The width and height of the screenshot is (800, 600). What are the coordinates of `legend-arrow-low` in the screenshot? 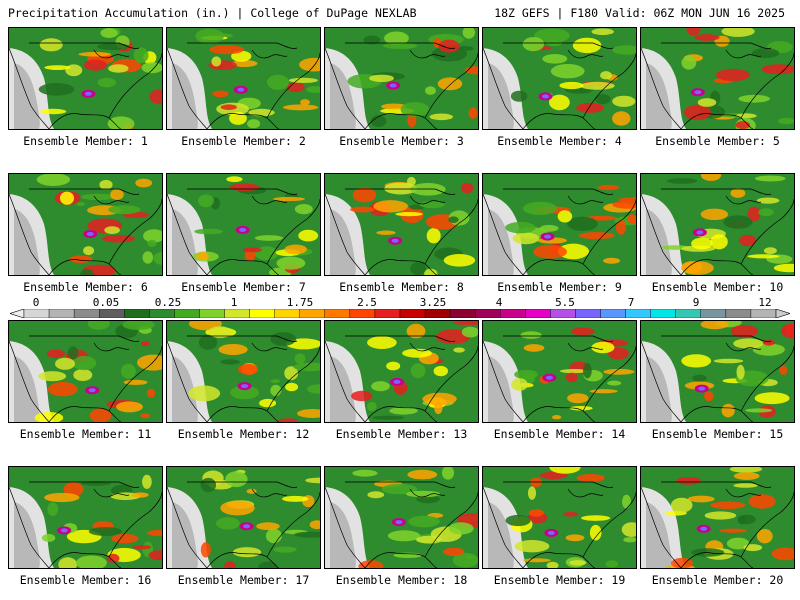 It's located at (17, 313).